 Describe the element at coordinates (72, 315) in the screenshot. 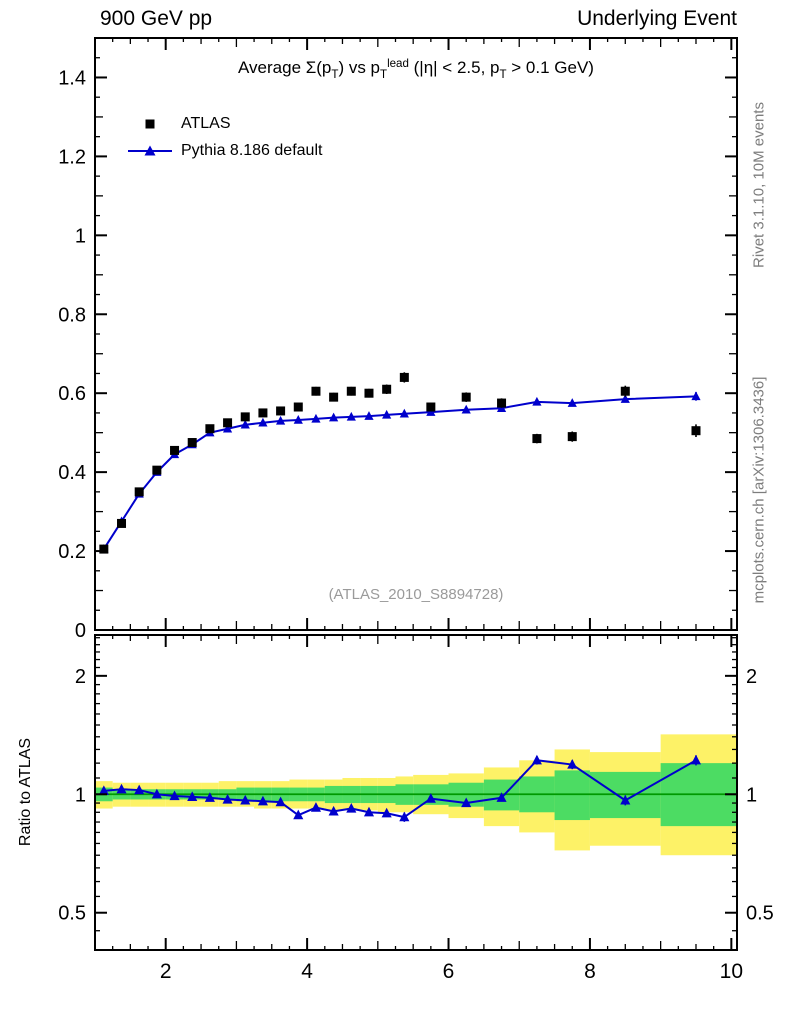

I see `axis-tick-label: 0.8` at that location.